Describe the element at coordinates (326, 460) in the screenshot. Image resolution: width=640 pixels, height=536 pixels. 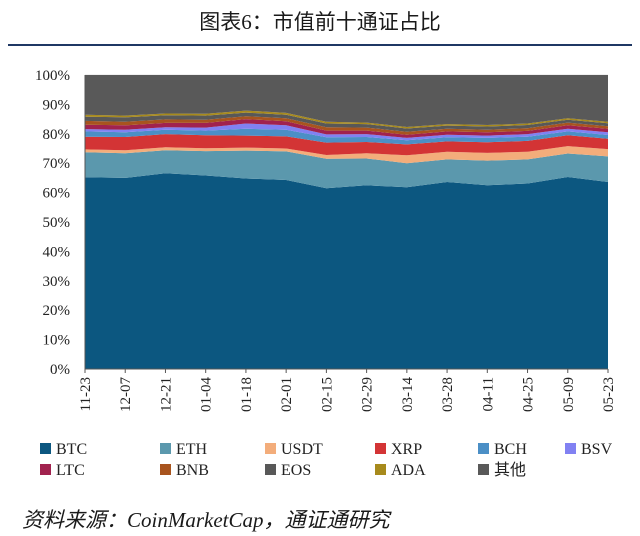
I see `legend: BTC ETH USDT XRP BCH BSV LTC BNB EOS ADA 其他` at that location.